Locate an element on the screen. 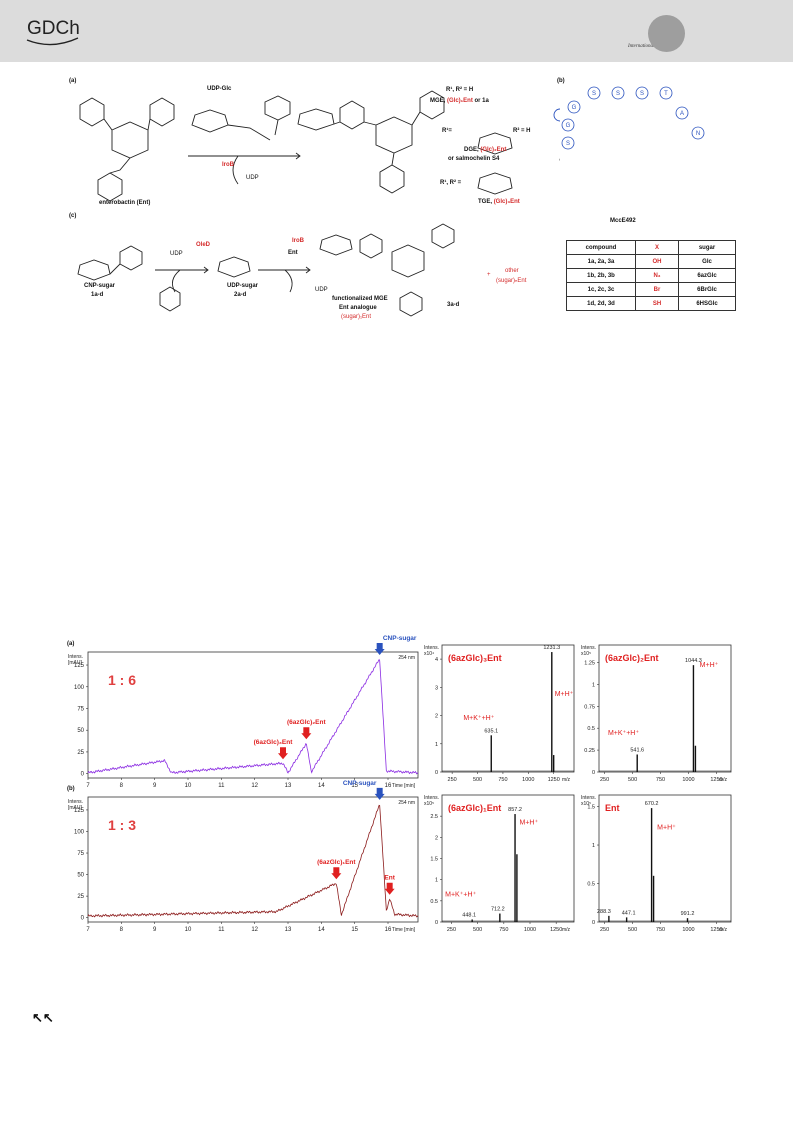  tge-sugar is located at coordinates (495, 183).